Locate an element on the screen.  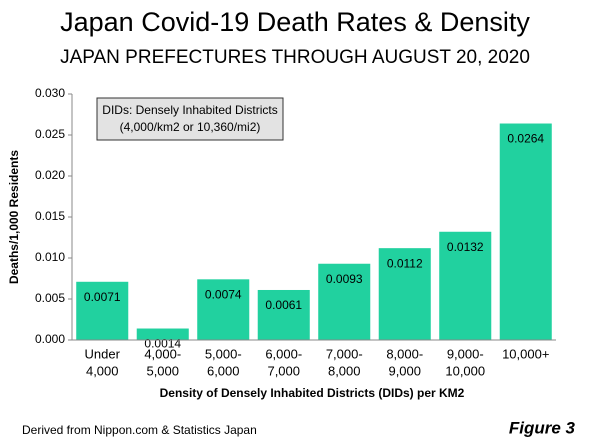
x-tick-label: Under is located at coordinates (103, 353).